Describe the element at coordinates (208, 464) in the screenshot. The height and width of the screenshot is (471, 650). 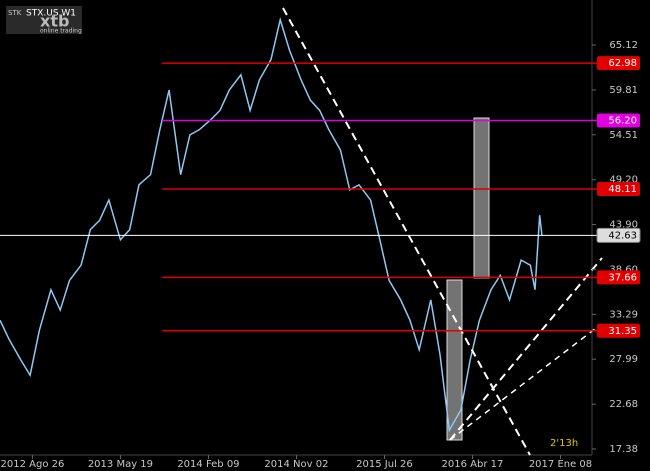
I see `x-tick-label: 2014 Feb 09` at that location.